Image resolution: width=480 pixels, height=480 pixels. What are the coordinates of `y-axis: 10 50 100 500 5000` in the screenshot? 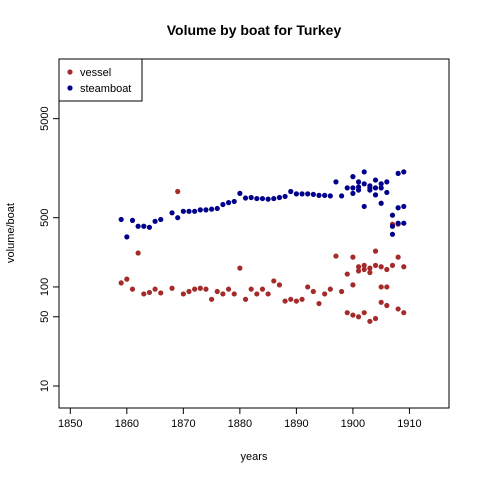 It's located at (49, 249).